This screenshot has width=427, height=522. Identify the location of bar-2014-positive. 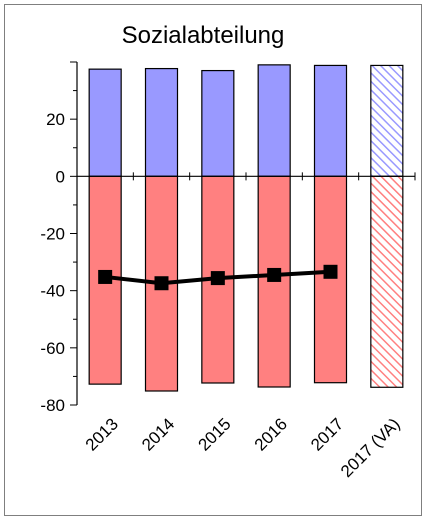
(161, 122).